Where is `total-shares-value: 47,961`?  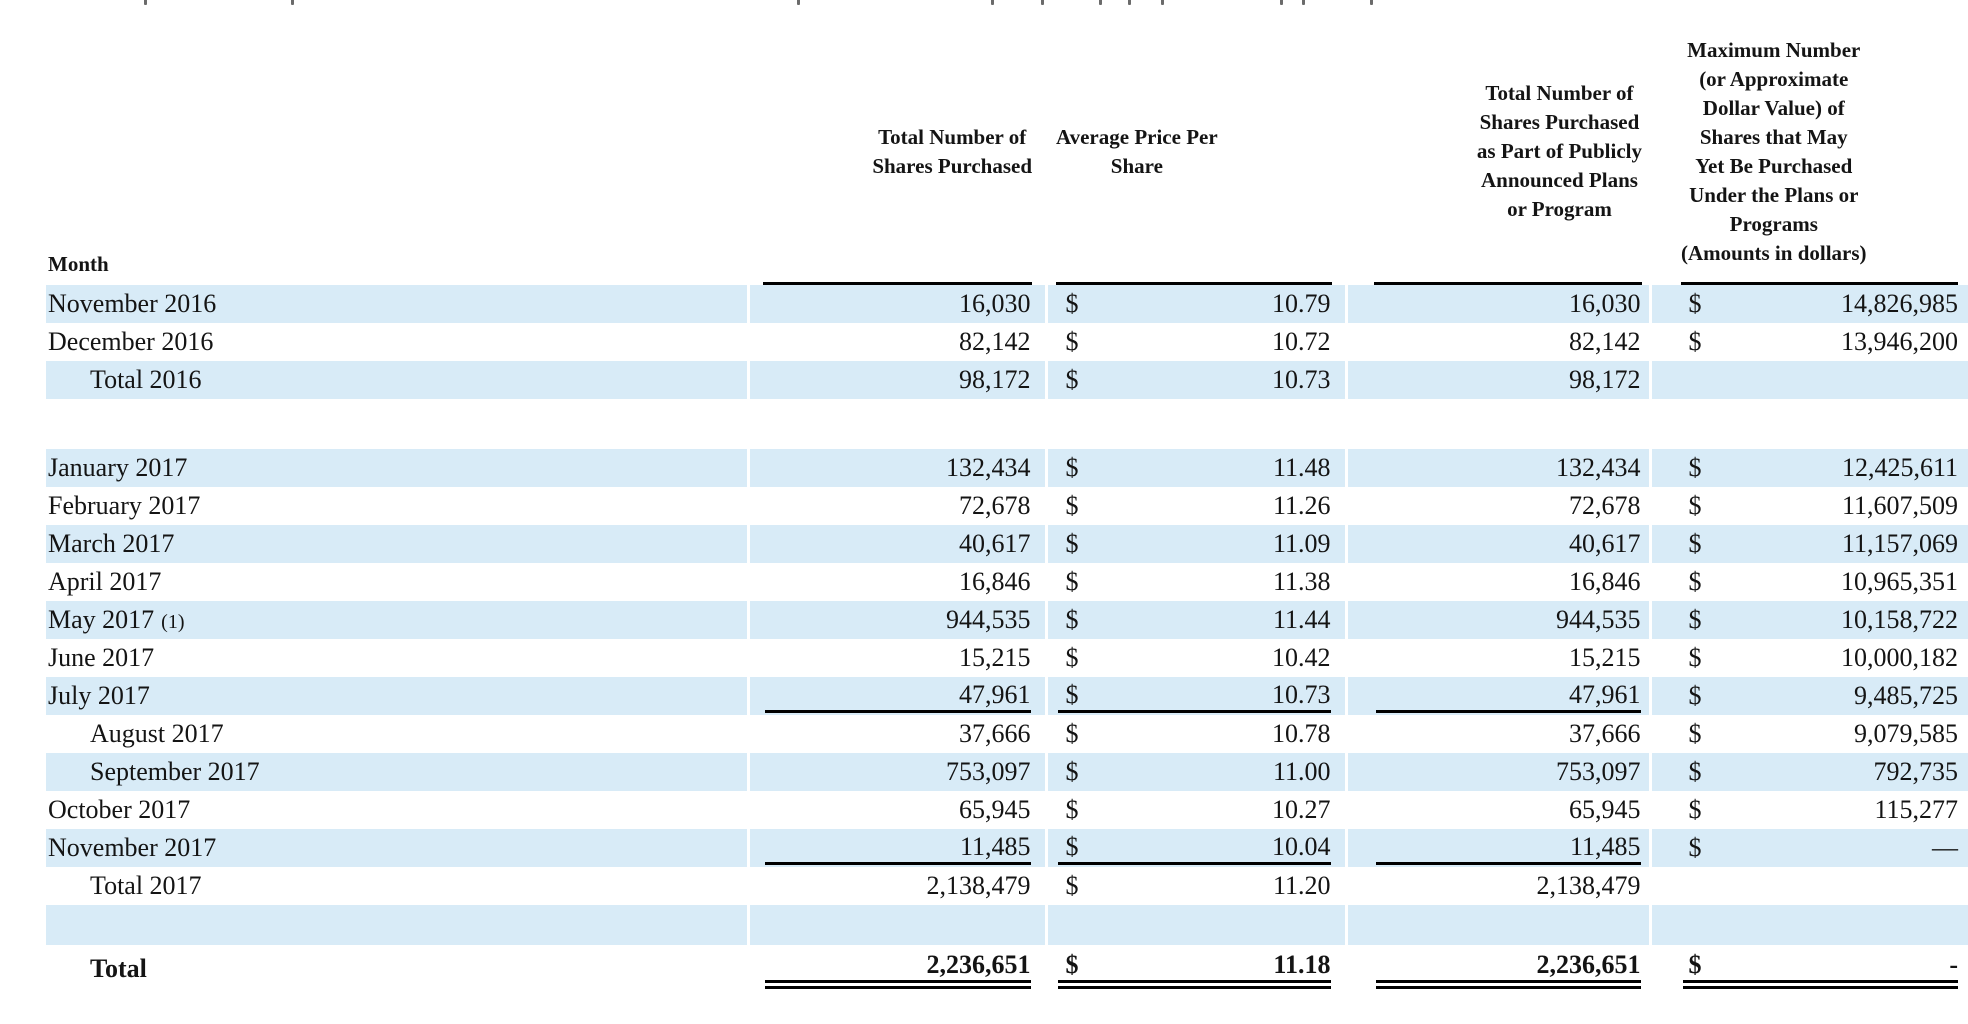
total-shares-value: 47,961 is located at coordinates (995, 694).